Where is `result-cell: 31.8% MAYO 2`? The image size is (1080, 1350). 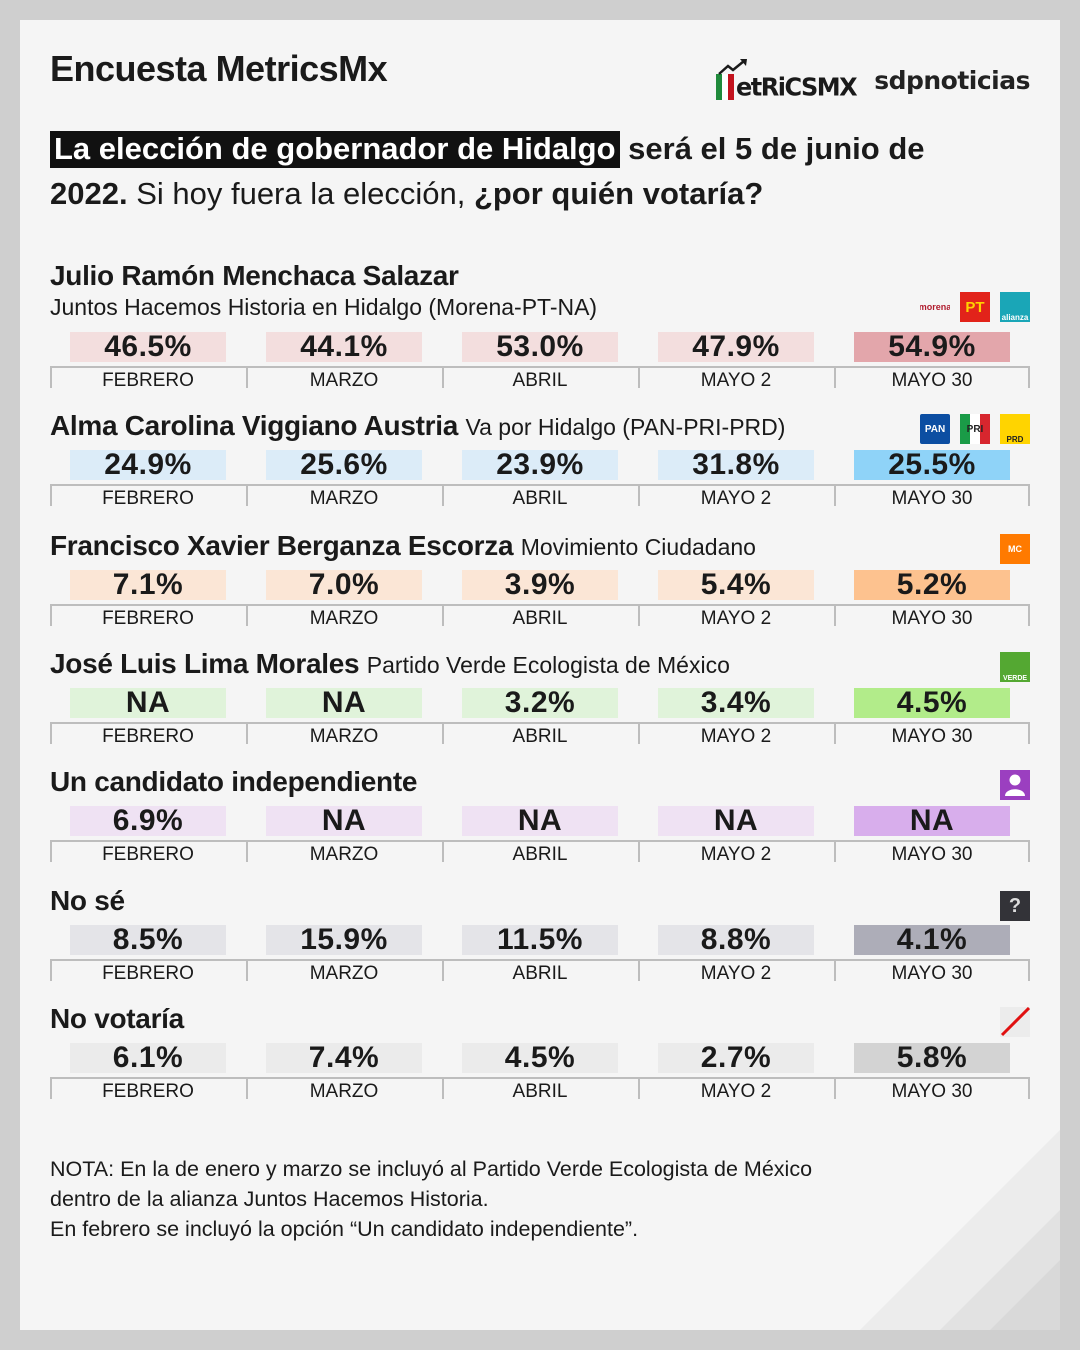 result-cell: 31.8% MAYO 2 is located at coordinates (736, 487).